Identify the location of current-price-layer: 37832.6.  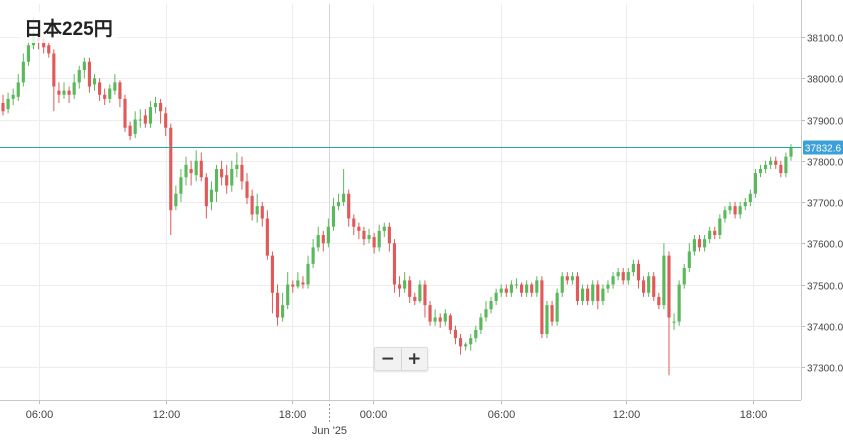
(421, 147).